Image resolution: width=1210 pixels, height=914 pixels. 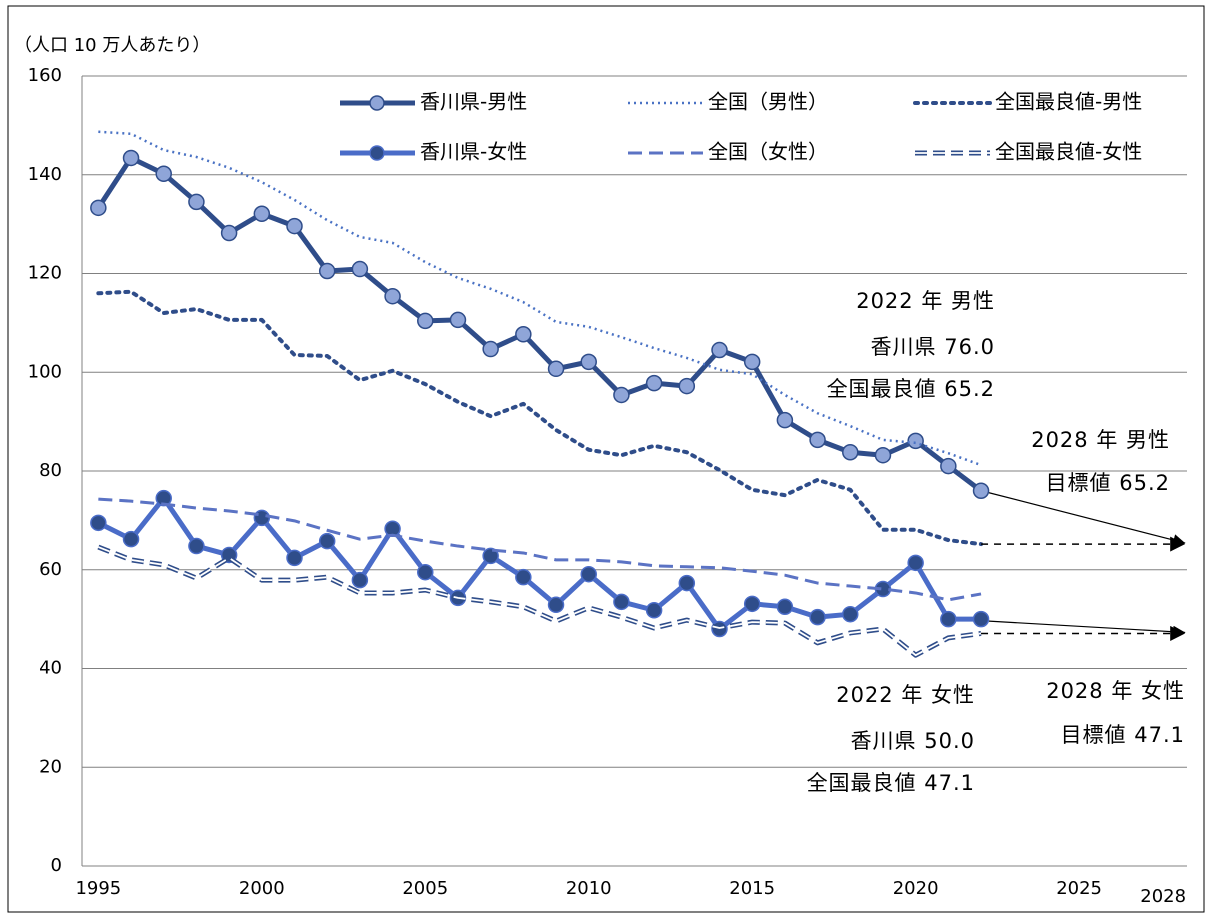 I want to click on annotation: 2028 年 女性, so click(x=1115, y=691).